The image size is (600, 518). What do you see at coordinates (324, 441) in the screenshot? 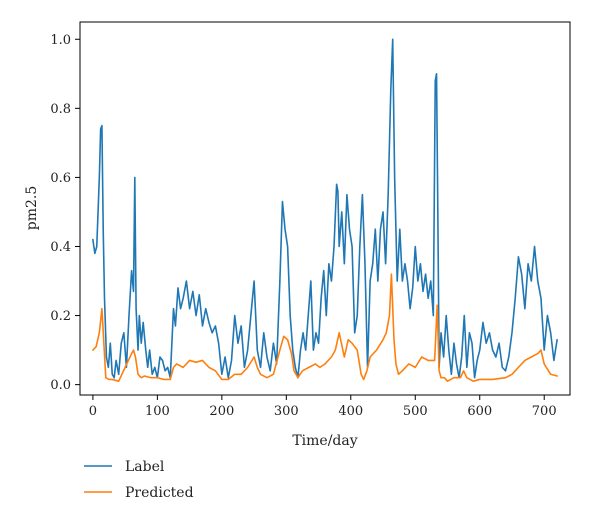
I see `x-axis-label: Time/day` at bounding box center [324, 441].